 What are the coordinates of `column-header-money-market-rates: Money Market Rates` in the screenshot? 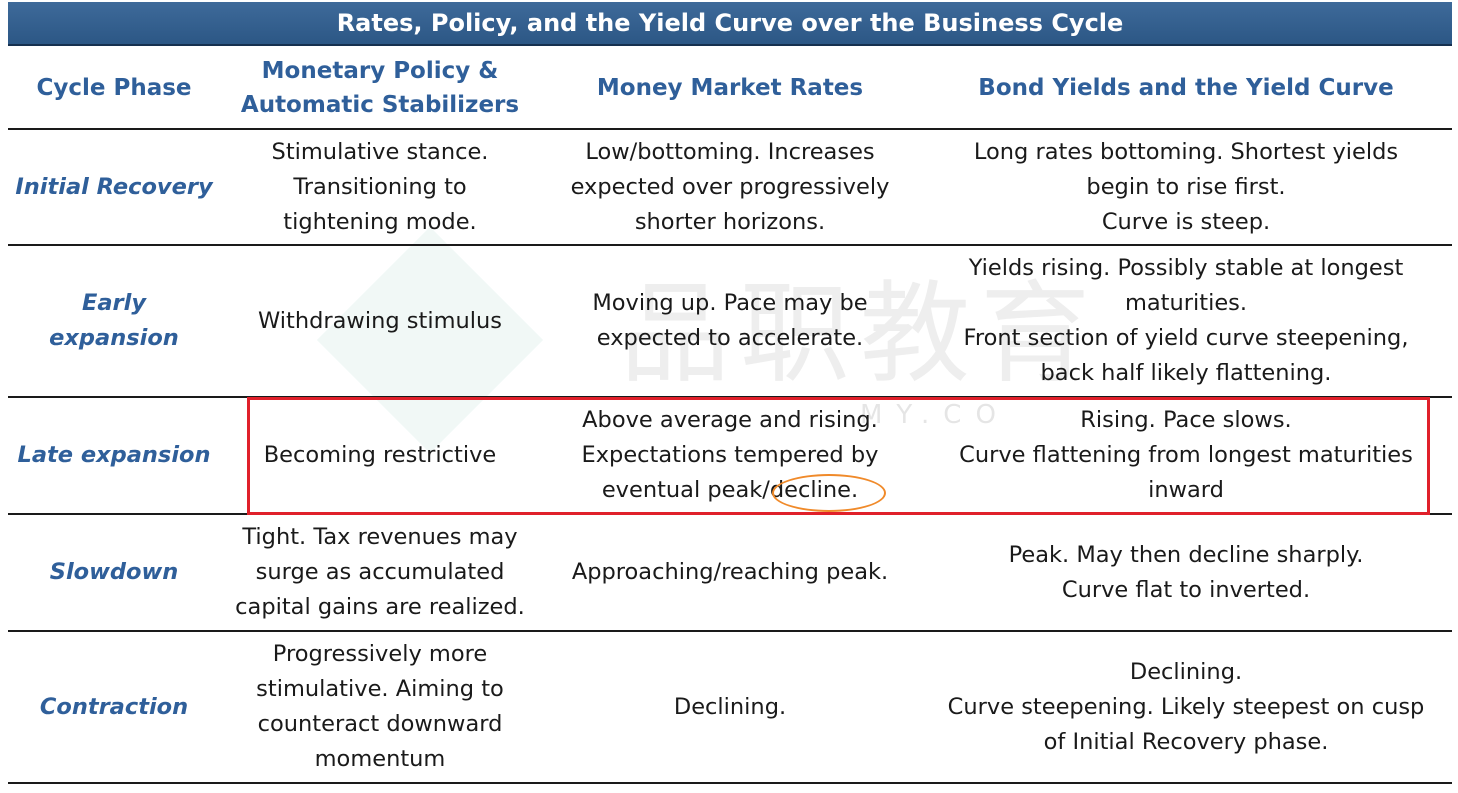 It's located at (730, 88).